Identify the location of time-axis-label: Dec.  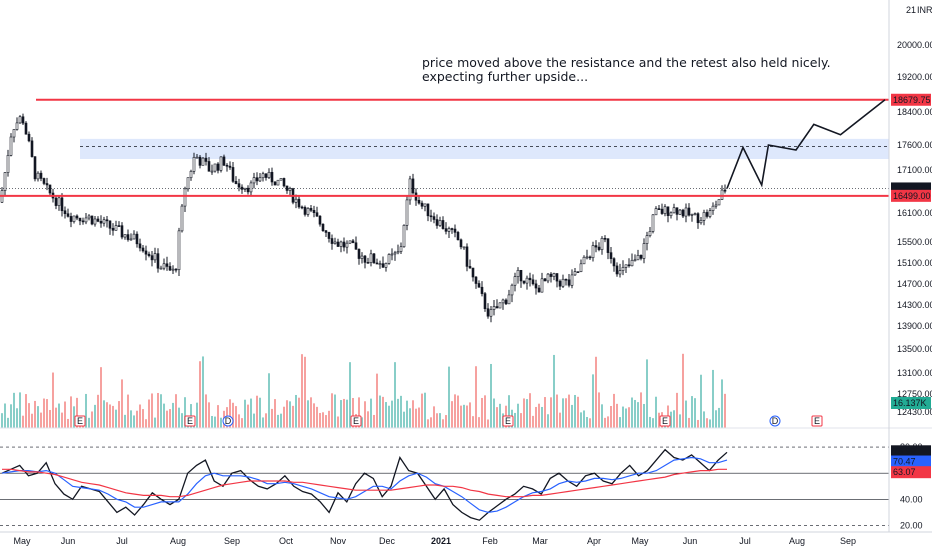
(387, 541).